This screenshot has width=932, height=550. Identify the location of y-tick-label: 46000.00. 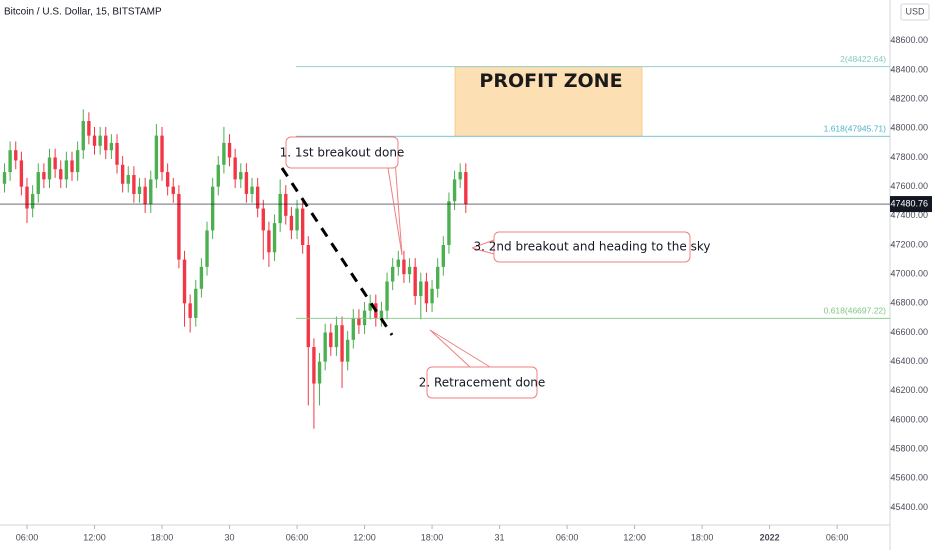
(909, 419).